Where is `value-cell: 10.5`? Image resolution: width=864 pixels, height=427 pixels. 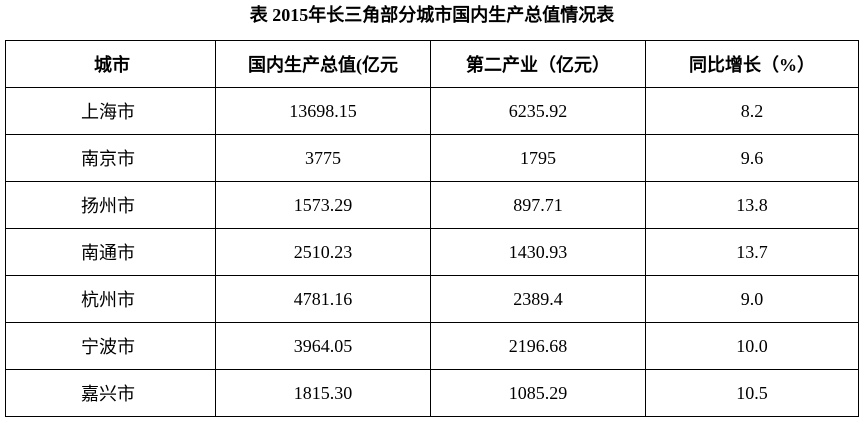 value-cell: 10.5 is located at coordinates (752, 393).